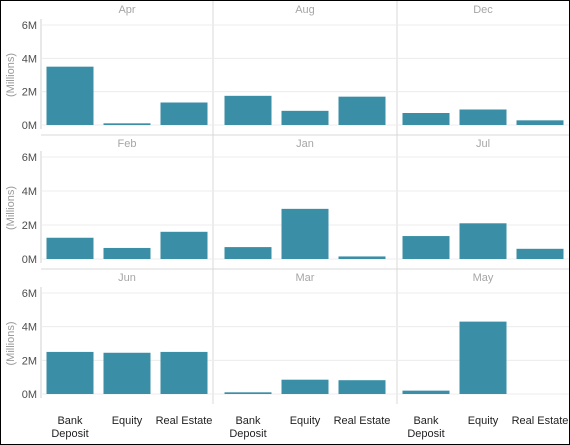 The width and height of the screenshot is (570, 445). What do you see at coordinates (70, 372) in the screenshot?
I see `bar-jun-bank-deposit` at bounding box center [70, 372].